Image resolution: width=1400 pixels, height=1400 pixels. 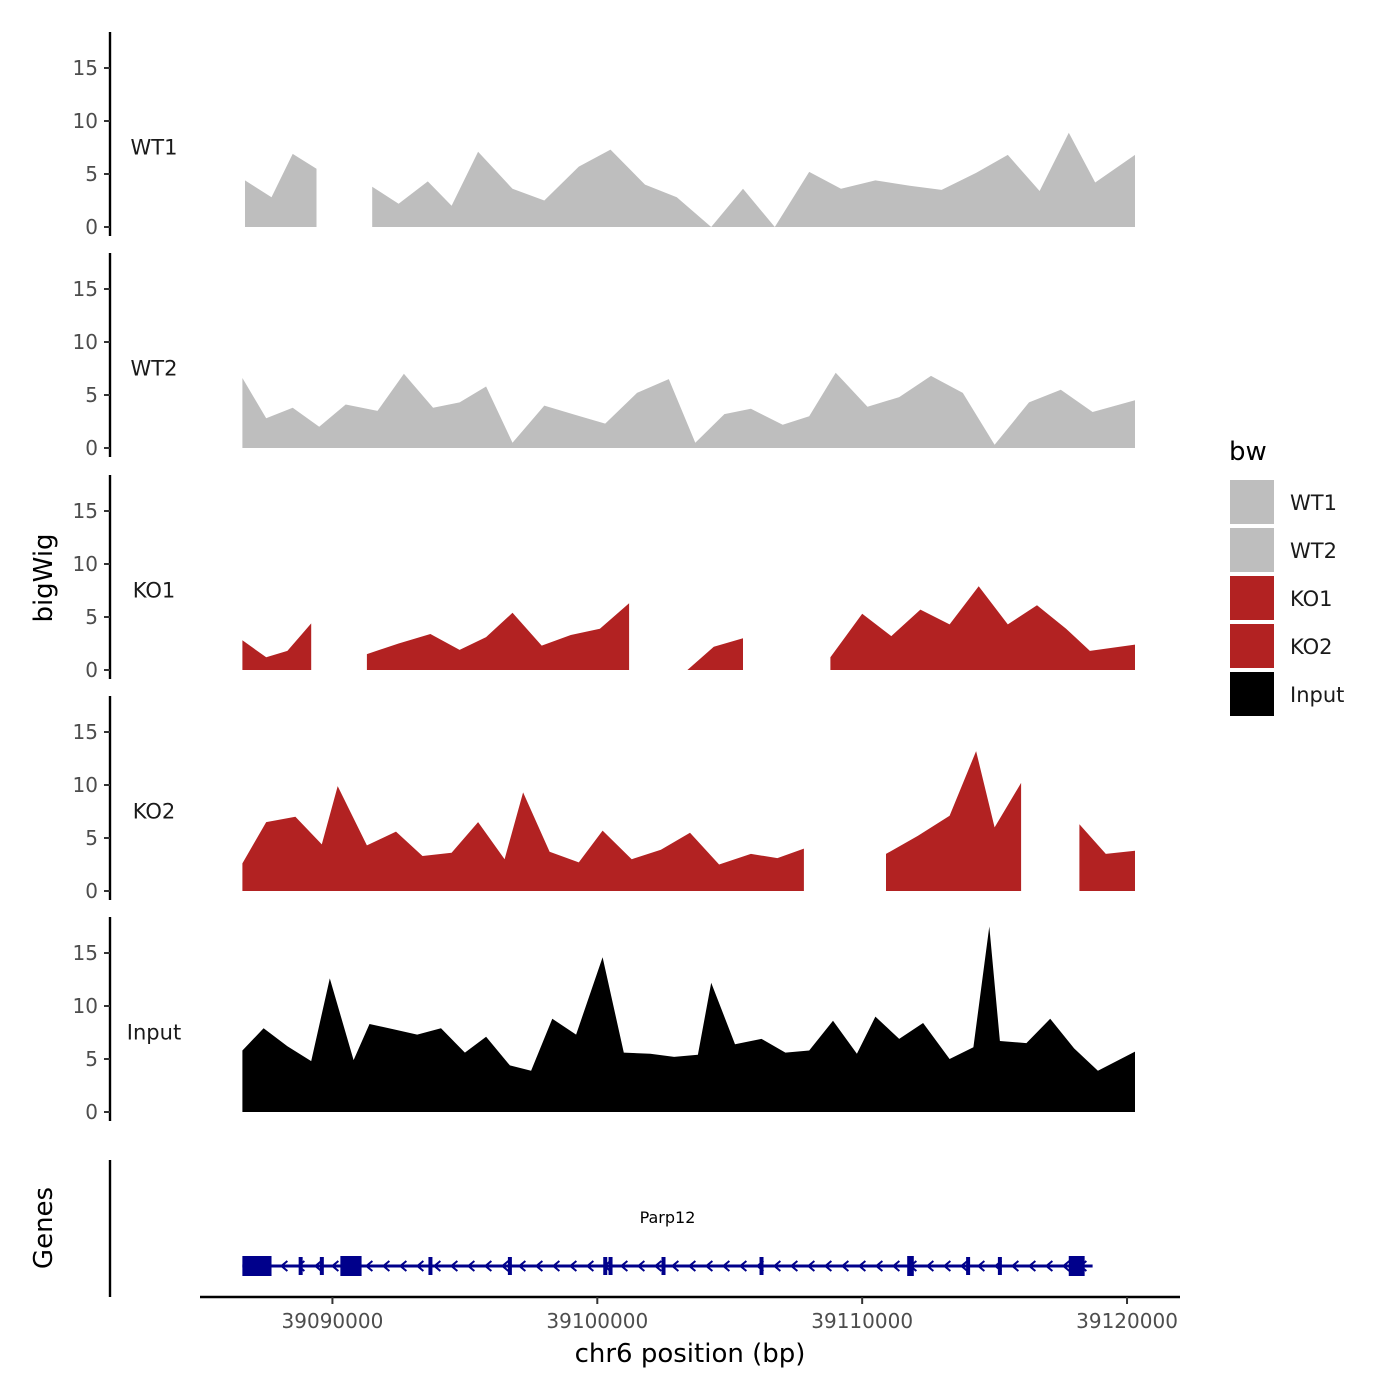 What do you see at coordinates (1286, 576) in the screenshot?
I see `legend: bw WT1 WT2 KO1 KO2 Input` at bounding box center [1286, 576].